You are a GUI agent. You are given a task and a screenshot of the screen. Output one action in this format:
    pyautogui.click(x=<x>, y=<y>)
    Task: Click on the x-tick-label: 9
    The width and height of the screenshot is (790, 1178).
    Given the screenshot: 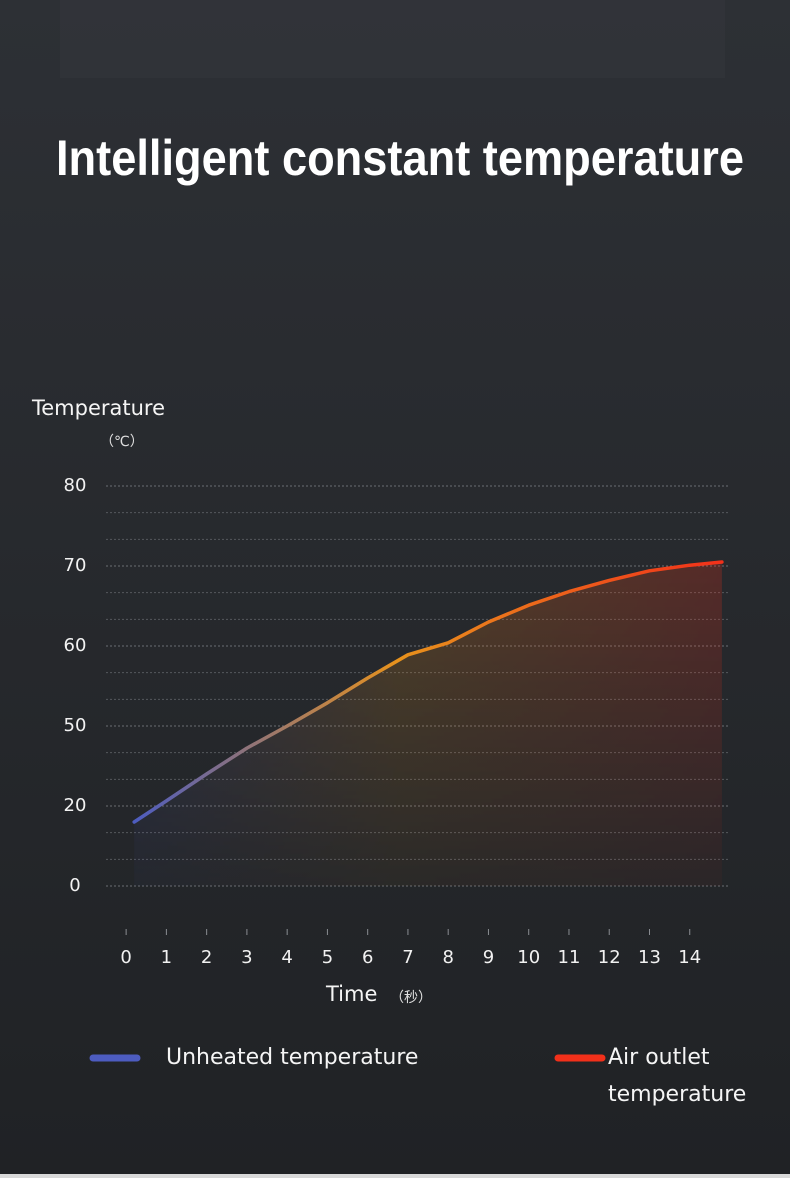 What is the action you would take?
    pyautogui.click(x=488, y=957)
    